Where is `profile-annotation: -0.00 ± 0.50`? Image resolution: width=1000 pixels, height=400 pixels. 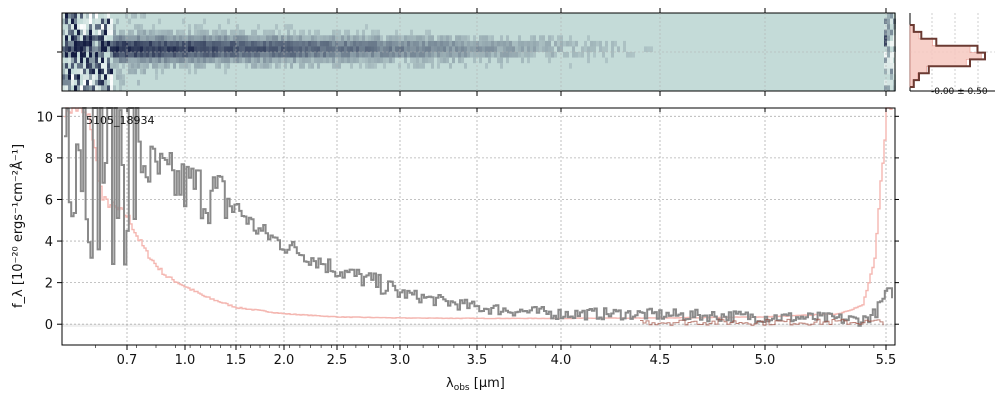 profile-annotation: -0.00 ± 0.50 is located at coordinates (959, 92).